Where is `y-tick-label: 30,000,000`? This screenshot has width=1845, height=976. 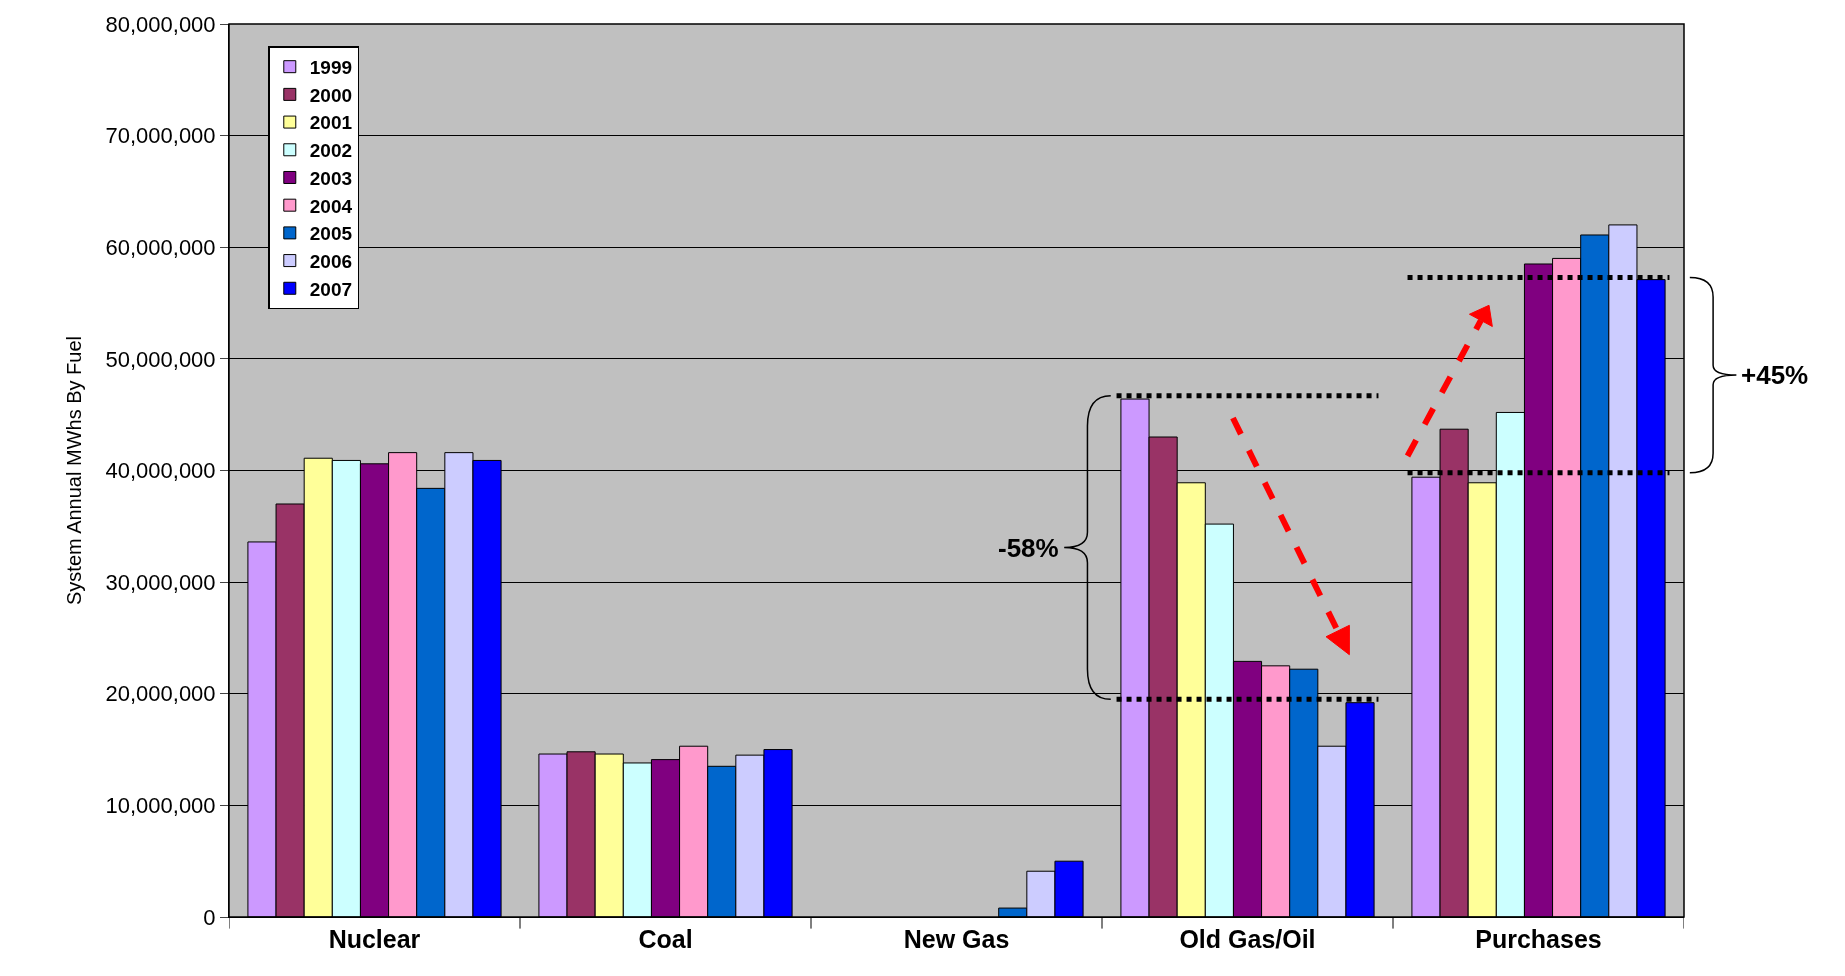 y-tick-label: 30,000,000 is located at coordinates (160, 582).